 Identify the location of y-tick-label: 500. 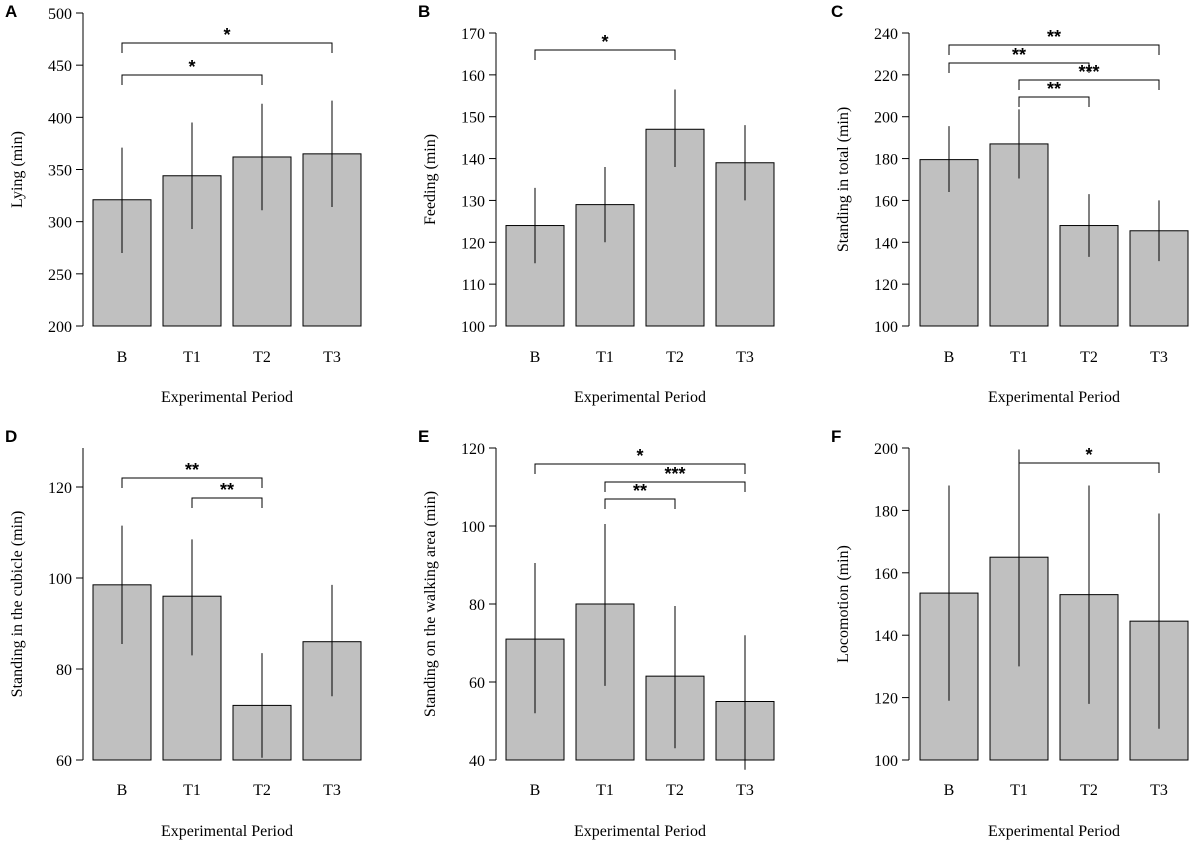
(60, 14).